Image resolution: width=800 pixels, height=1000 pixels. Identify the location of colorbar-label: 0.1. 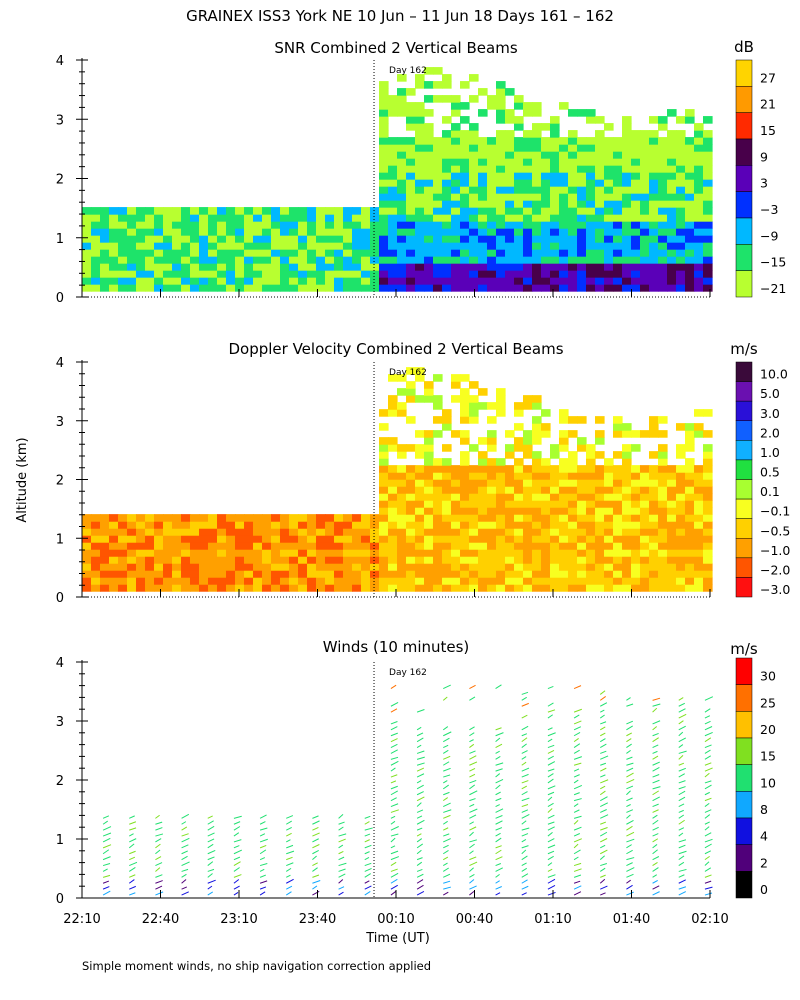
(770, 491).